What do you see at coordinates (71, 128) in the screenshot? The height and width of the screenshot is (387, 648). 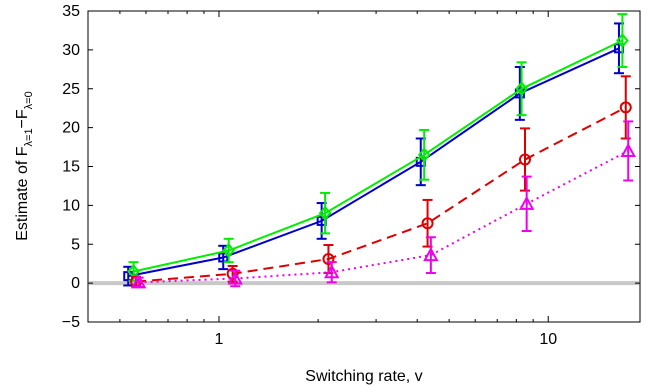 I see `y-tick-label: 20` at bounding box center [71, 128].